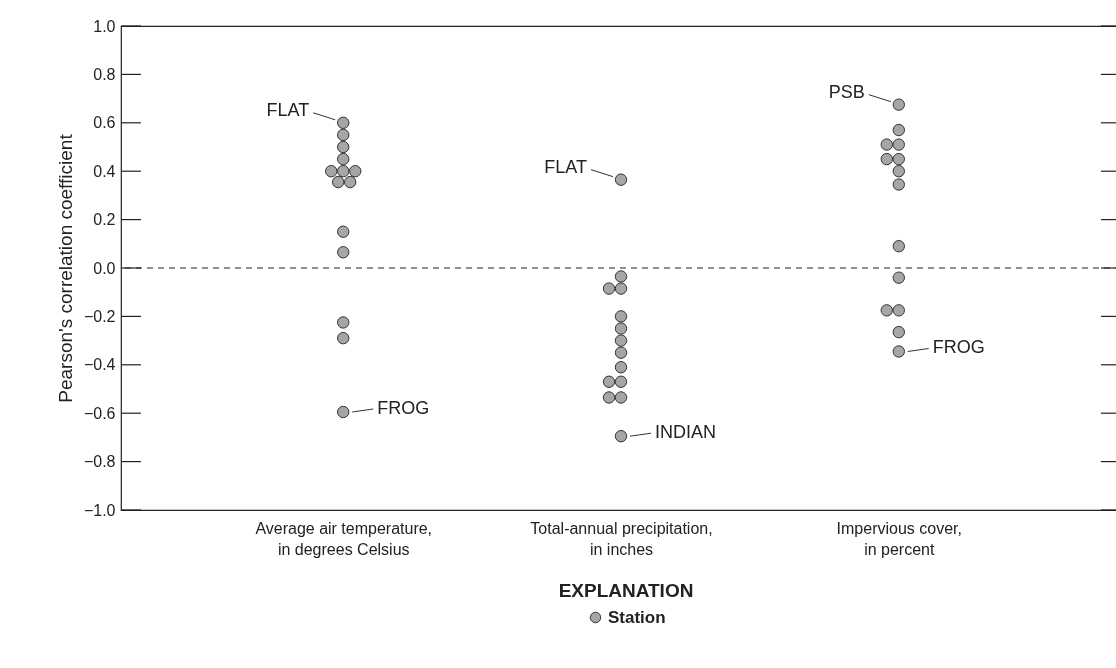 The image size is (1116, 668). What do you see at coordinates (104, 123) in the screenshot?
I see `y-tick-label: 0.6` at bounding box center [104, 123].